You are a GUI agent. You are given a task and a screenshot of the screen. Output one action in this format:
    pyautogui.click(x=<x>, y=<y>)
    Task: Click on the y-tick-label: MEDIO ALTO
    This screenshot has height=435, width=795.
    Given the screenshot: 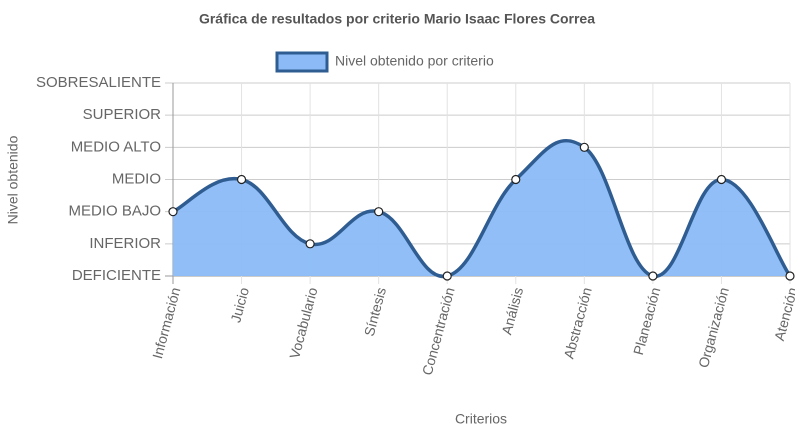 What is the action you would take?
    pyautogui.click(x=116, y=146)
    